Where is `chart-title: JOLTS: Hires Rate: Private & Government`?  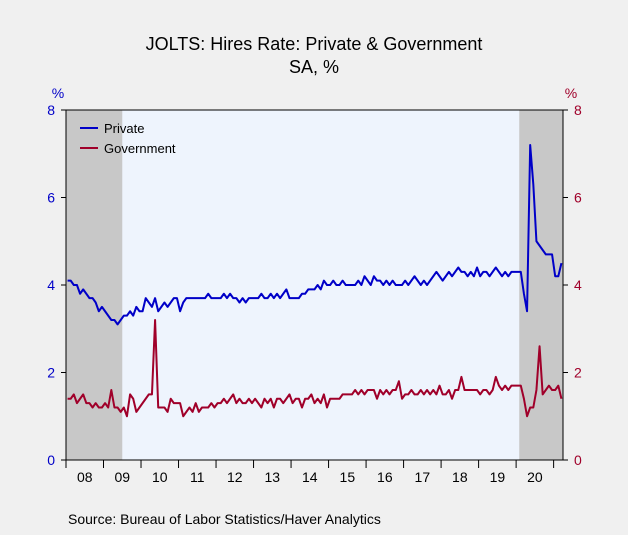 chart-title: JOLTS: Hires Rate: Private & Government is located at coordinates (314, 44).